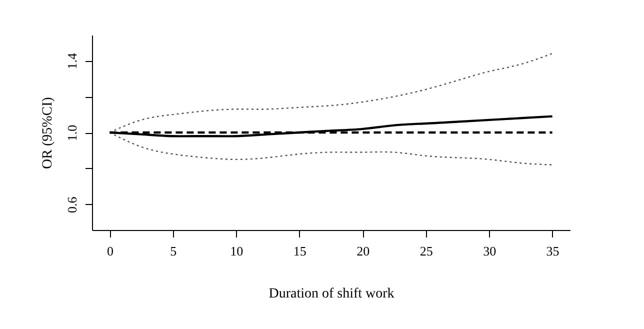  Describe the element at coordinates (553, 251) in the screenshot. I see `x-tick-label: 35` at that location.